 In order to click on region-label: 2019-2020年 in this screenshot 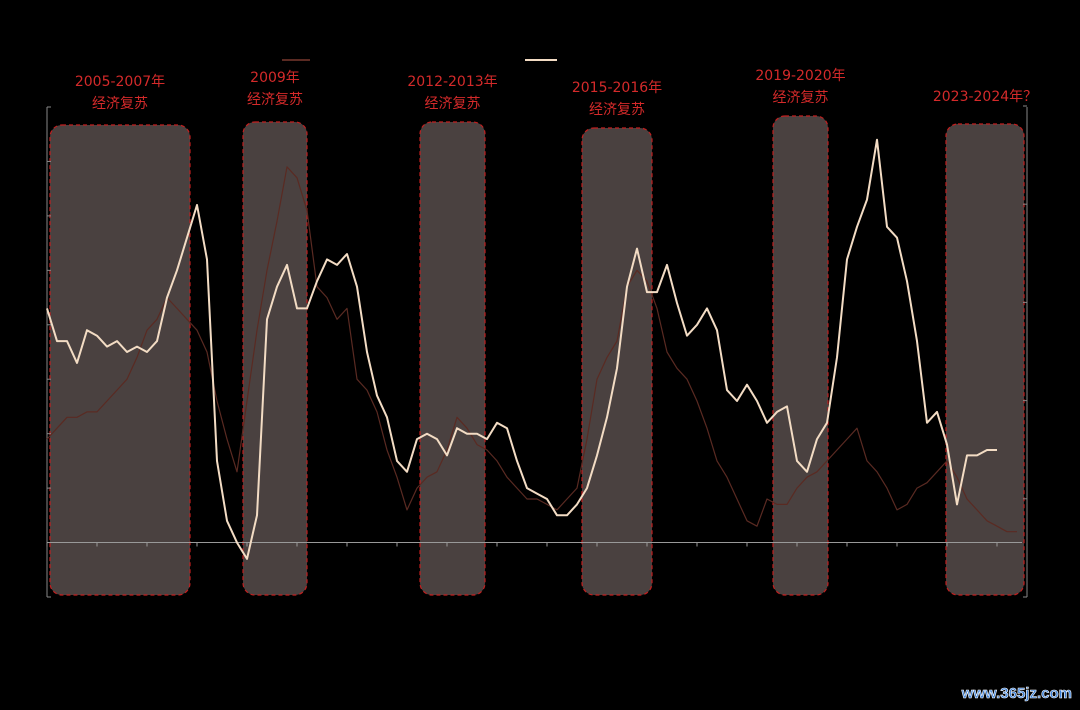, I will do `click(800, 76)`.